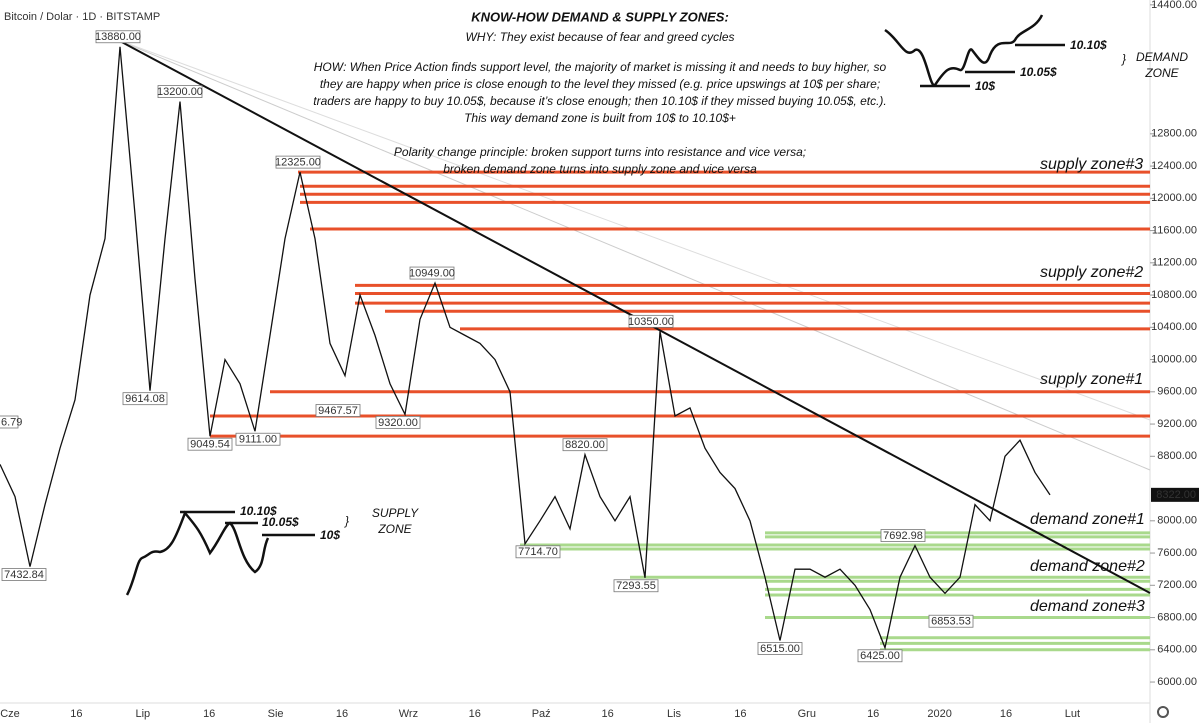 Image resolution: width=1200 pixels, height=723 pixels. I want to click on price-label: 9467.57, so click(338, 411).